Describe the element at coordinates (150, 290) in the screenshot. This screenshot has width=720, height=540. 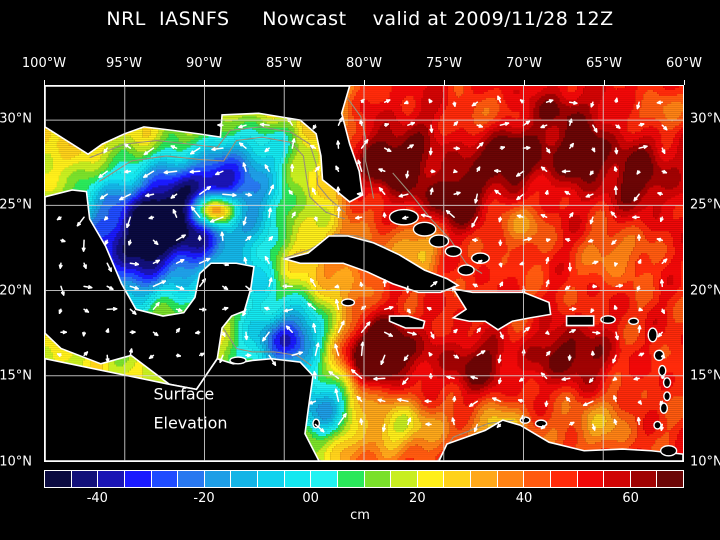
I see `landmass-mexico` at that location.